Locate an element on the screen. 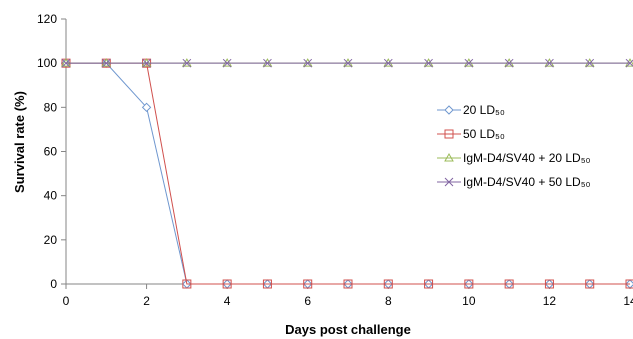 Image resolution: width=633 pixels, height=339 pixels. legend-entry-4: IgM-D4/SV40 + 50 LD₅₀ is located at coordinates (514, 182).